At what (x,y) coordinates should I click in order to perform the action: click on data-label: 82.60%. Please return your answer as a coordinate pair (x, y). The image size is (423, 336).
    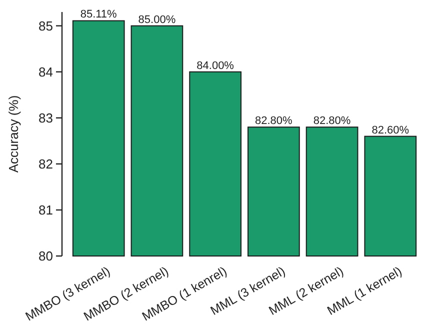
    Looking at the image, I should click on (391, 130).